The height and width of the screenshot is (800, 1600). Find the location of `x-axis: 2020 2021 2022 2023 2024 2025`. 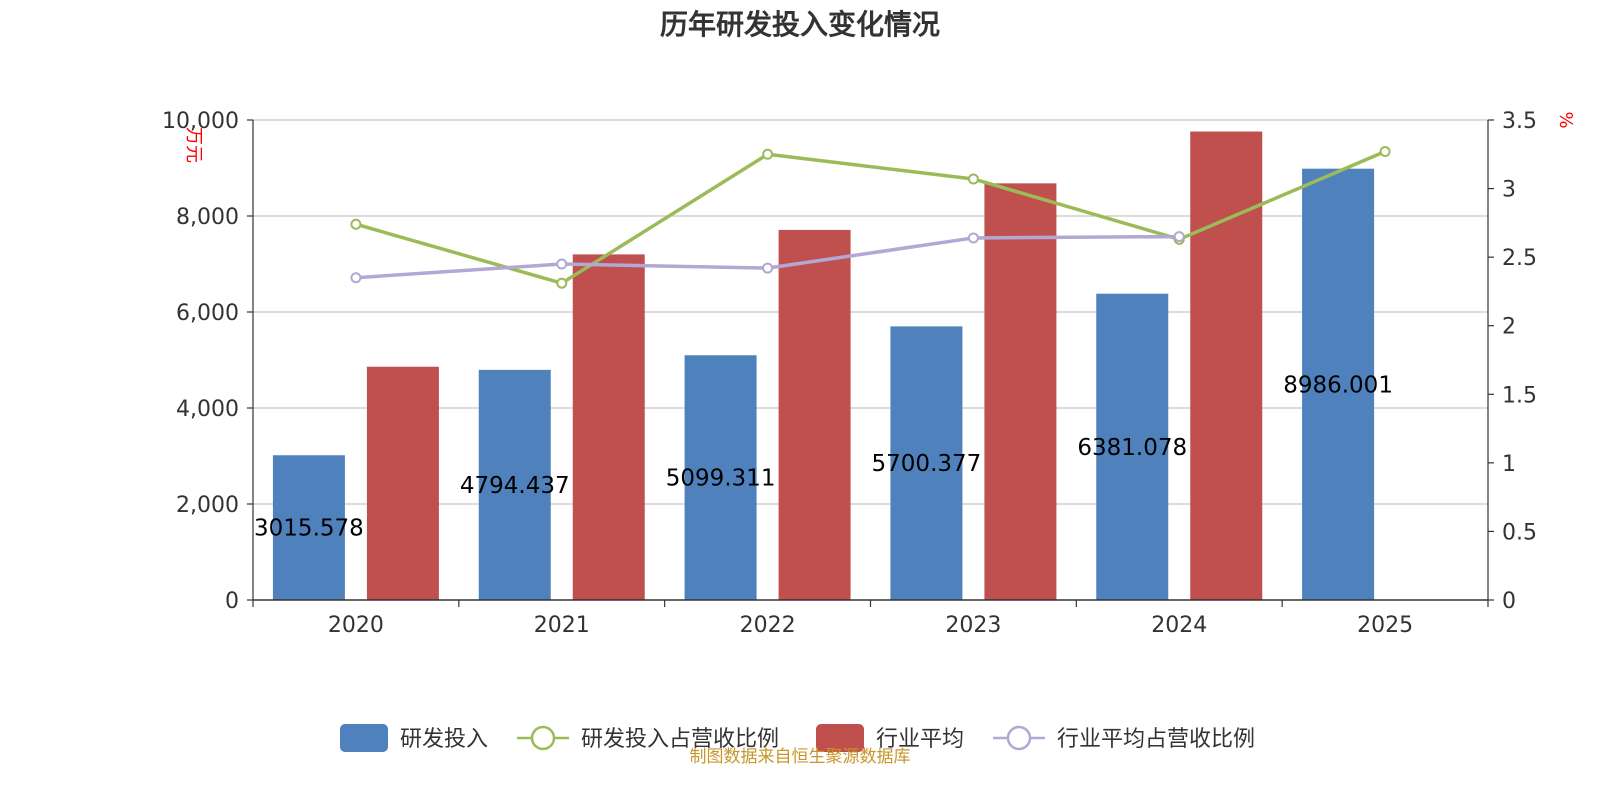

x-axis: 2020 2021 2022 2023 2024 2025 is located at coordinates (870, 618).